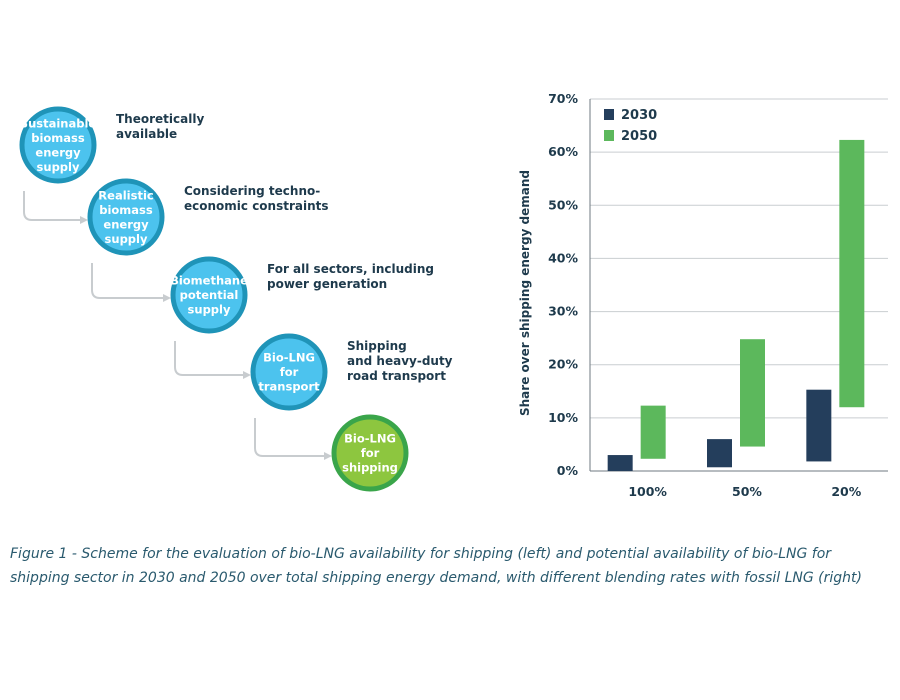 This screenshot has height=700, width=900. Describe the element at coordinates (370, 468) in the screenshot. I see `flow-node-label: shipping` at that location.